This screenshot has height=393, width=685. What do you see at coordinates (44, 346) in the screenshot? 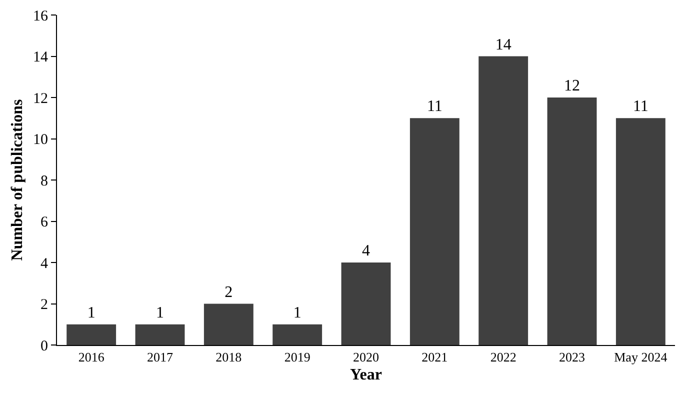
I see `y-tick-label: 0` at bounding box center [44, 346].